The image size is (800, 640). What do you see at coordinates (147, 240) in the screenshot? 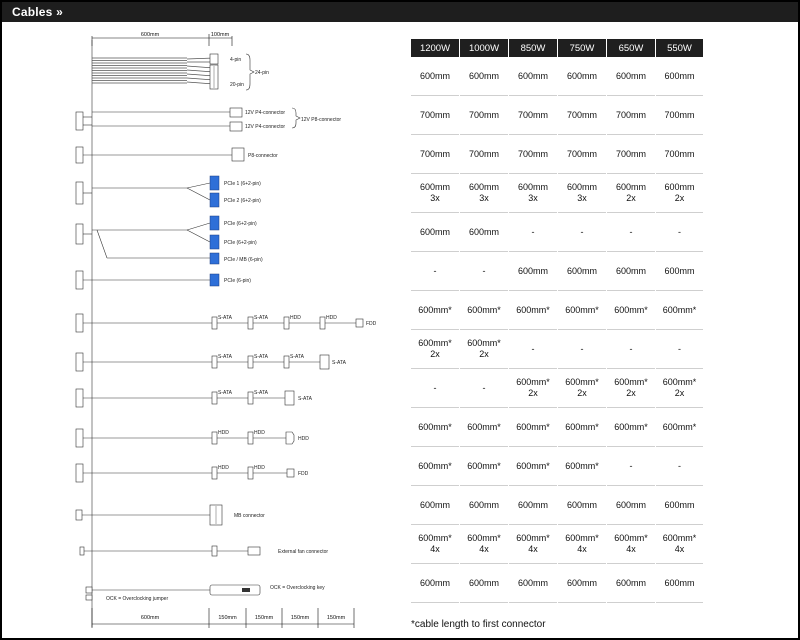
I see `cable-pcie-mb` at bounding box center [147, 240].